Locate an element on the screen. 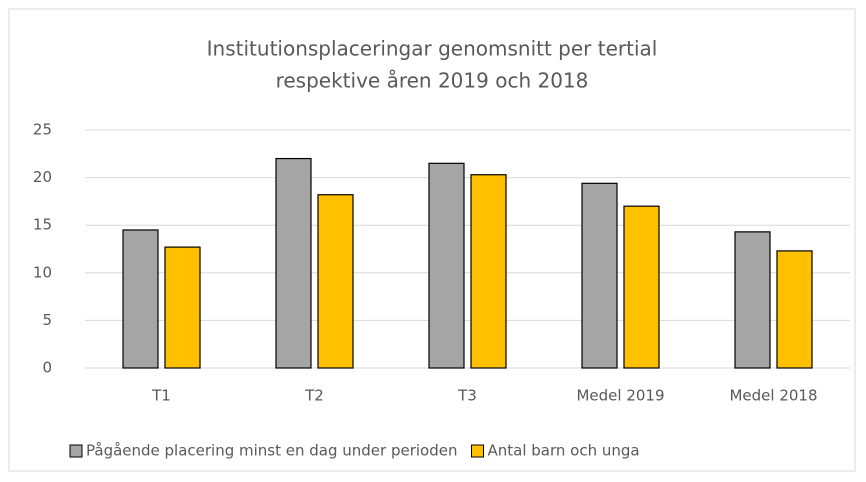 The height and width of the screenshot is (482, 866). y-tick-label: 15 is located at coordinates (42, 225).